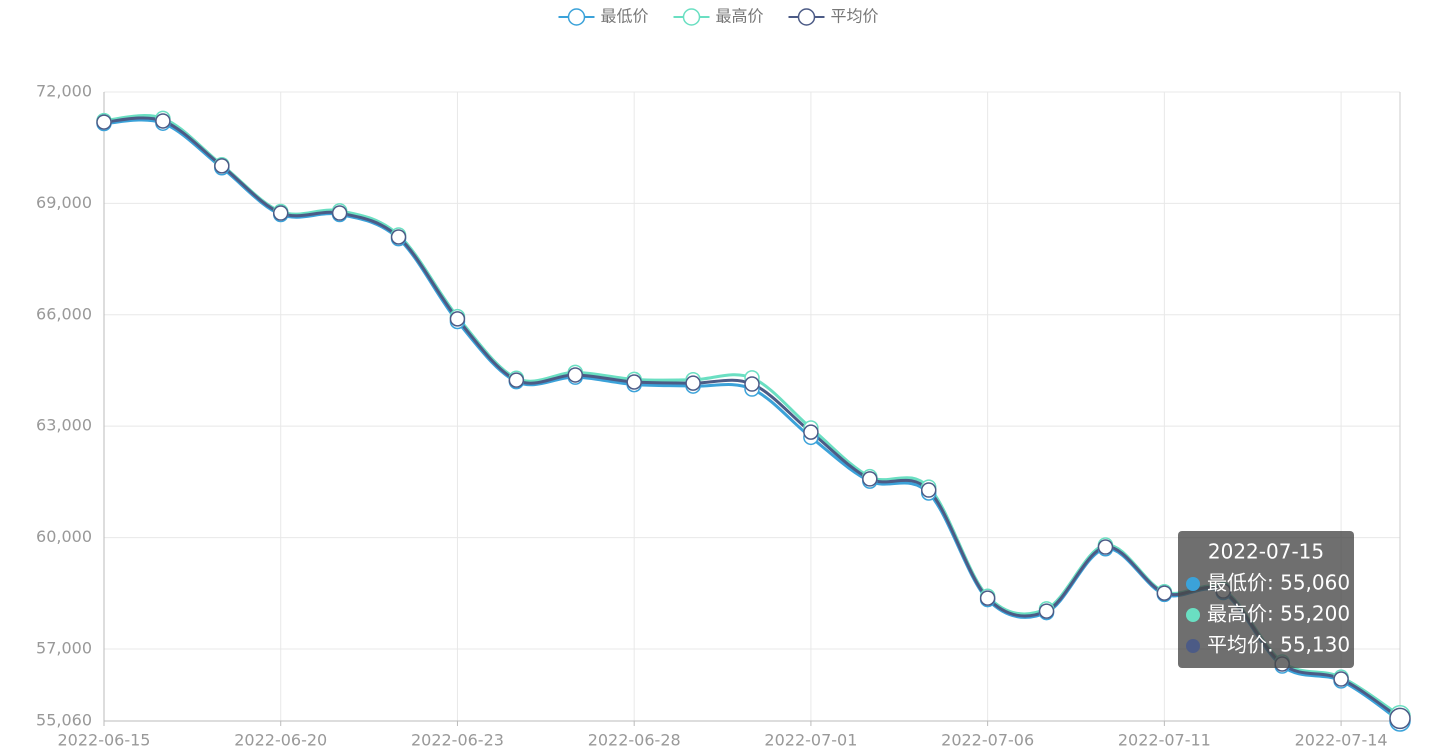 Image resolution: width=1442 pixels, height=753 pixels. I want to click on x-tick-label: 2022-06-15, so click(104, 740).